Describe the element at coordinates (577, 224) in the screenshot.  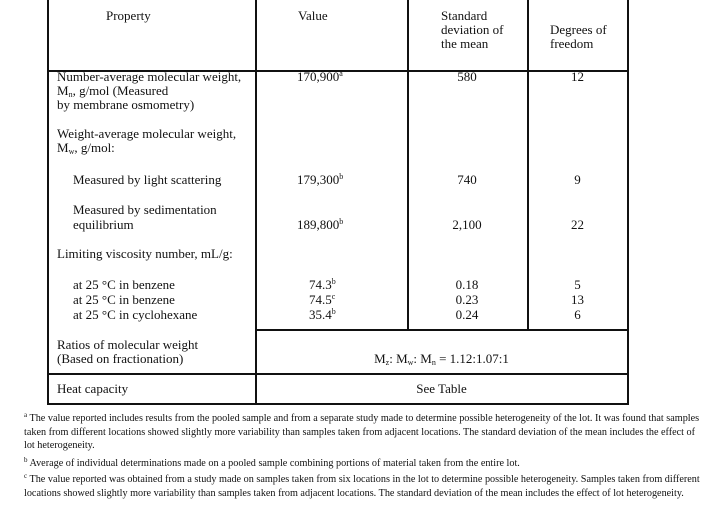
I see `row-dof: 22` at that location.